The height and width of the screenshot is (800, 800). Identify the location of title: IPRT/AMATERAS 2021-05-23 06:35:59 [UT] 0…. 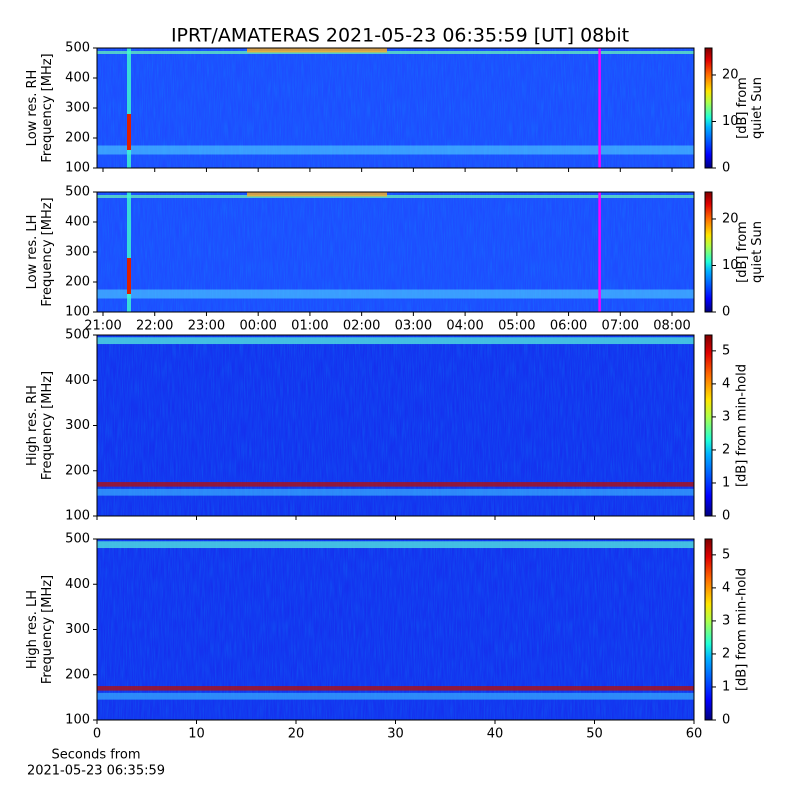
(400, 36).